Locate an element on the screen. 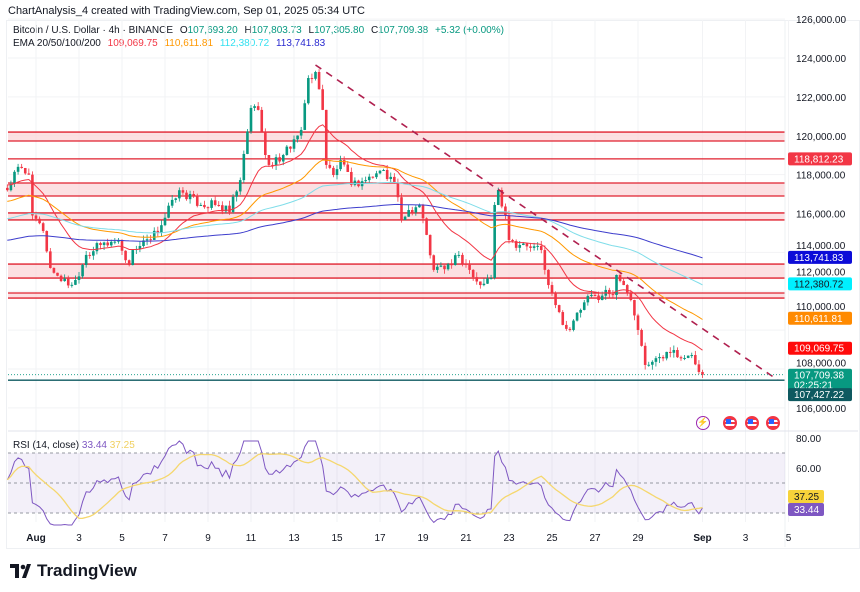 This screenshot has width=860, height=592. time-tick: 21 is located at coordinates (466, 538).